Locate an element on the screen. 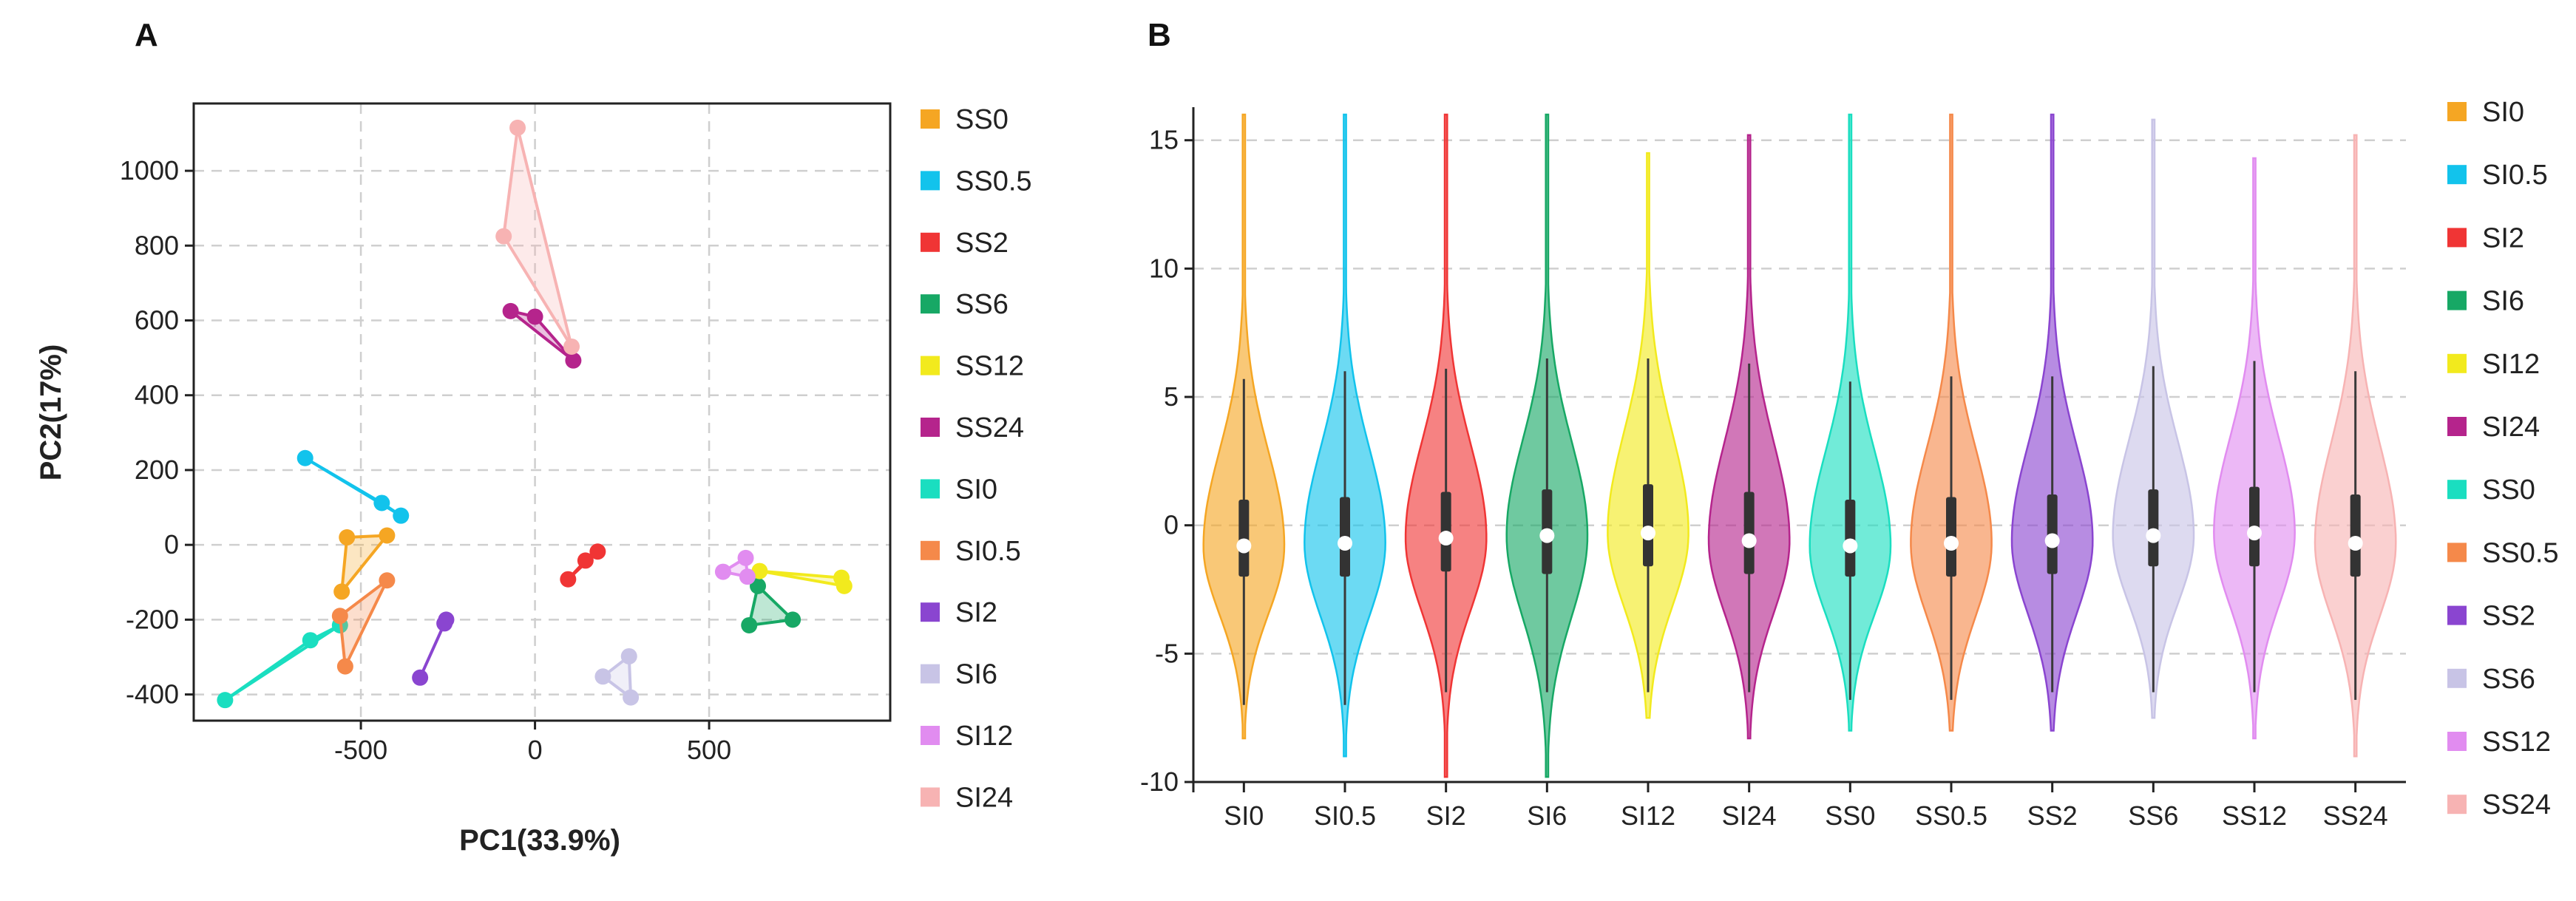 The width and height of the screenshot is (2576, 901). legend-label: SI0.5 is located at coordinates (988, 551).